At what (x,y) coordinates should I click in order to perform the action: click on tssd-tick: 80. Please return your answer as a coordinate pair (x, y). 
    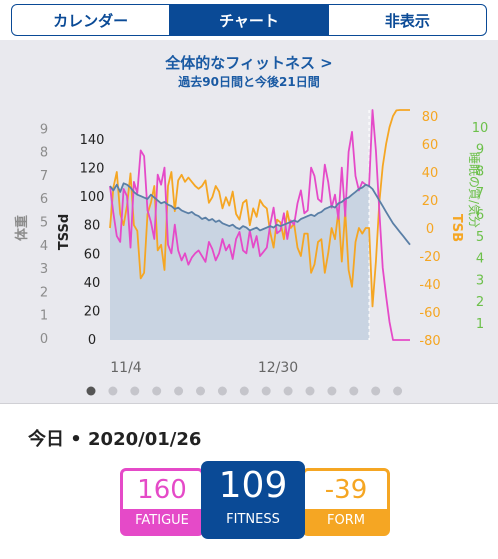
    Looking at the image, I should click on (92, 226).